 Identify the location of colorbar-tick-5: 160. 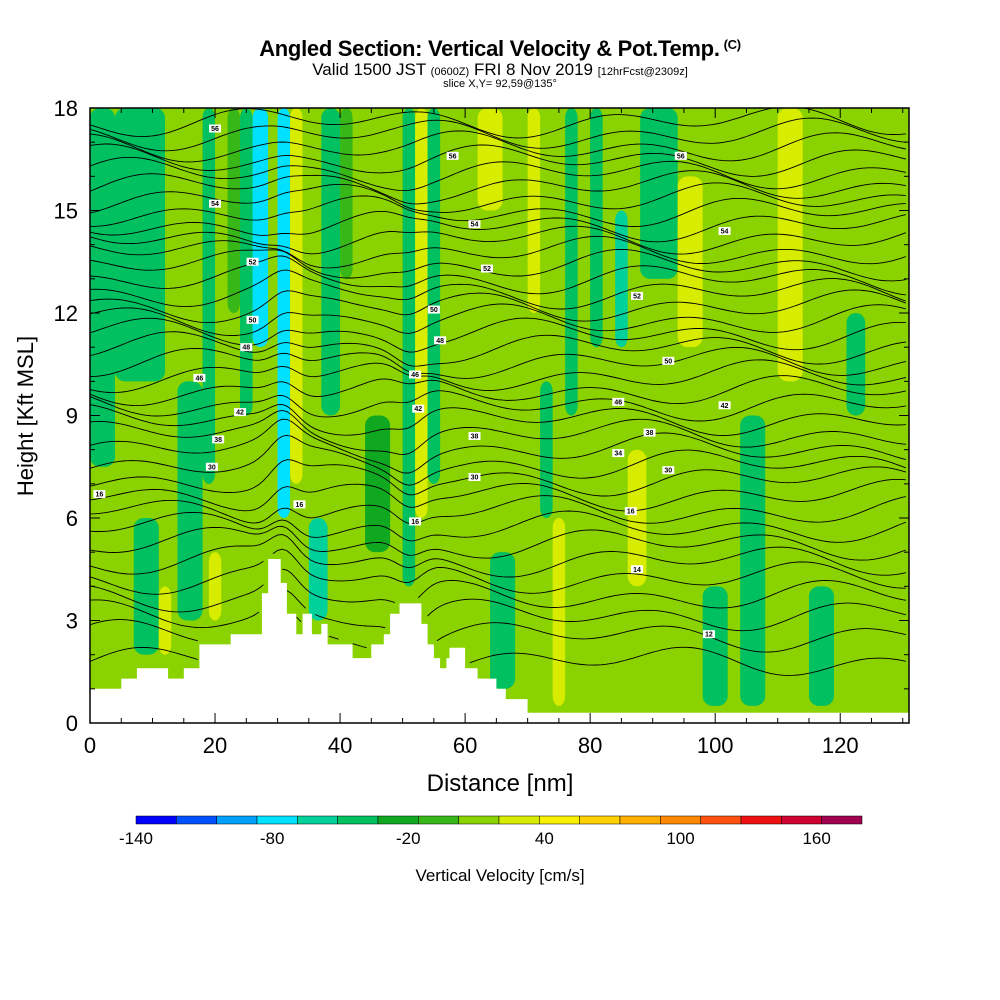
(816, 838).